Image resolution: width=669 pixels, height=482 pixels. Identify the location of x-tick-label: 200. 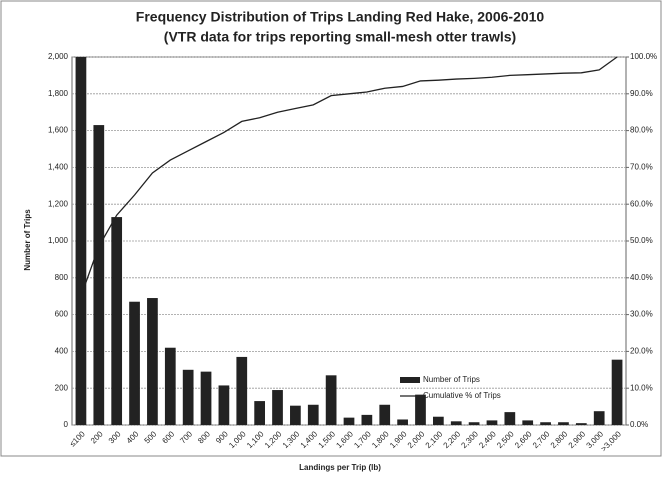
(97, 437).